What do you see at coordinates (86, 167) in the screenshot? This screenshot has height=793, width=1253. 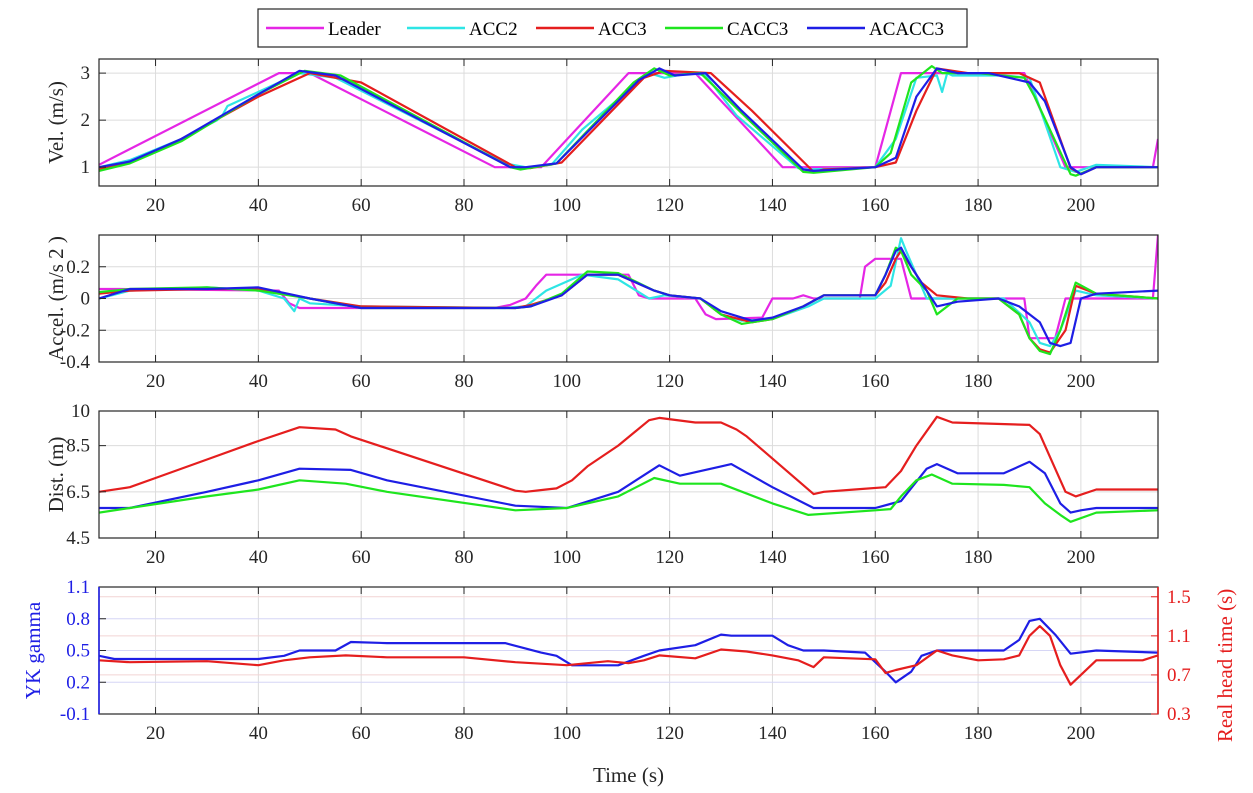 I see `y-tick-label: 1` at bounding box center [86, 167].